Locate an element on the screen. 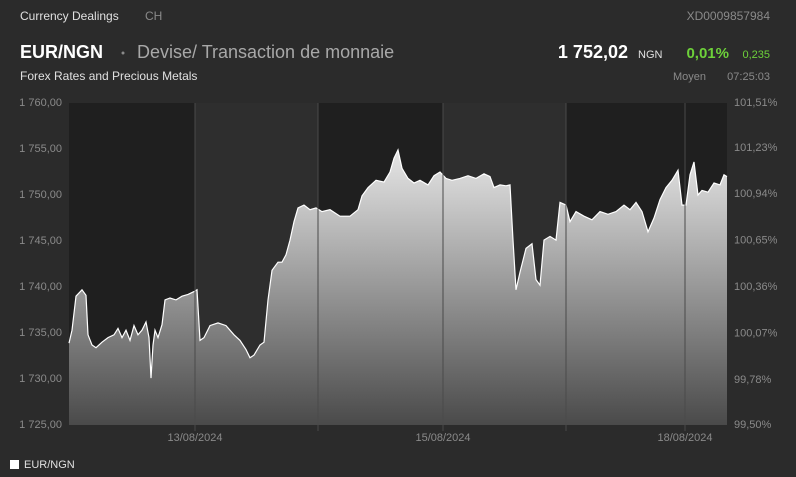 The image size is (796, 477). y2-tick-label: 100,94% is located at coordinates (756, 194).